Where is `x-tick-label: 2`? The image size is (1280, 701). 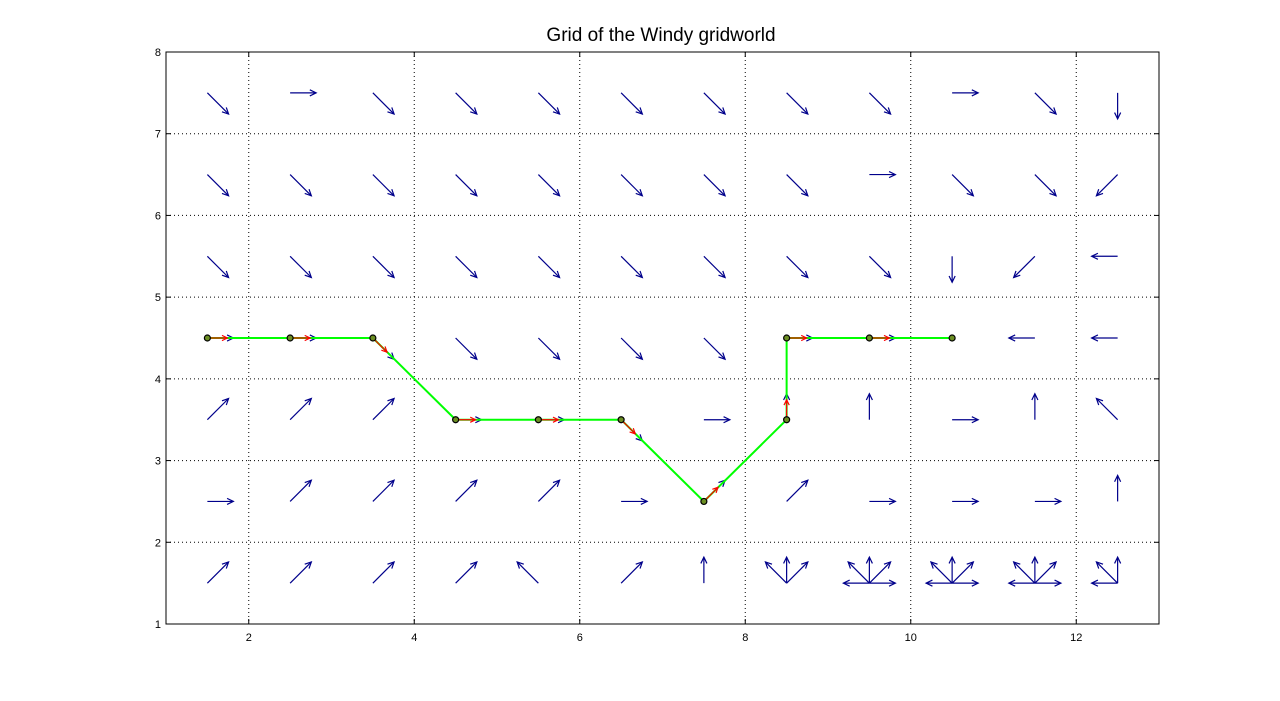
x-tick-label: 2 is located at coordinates (249, 638).